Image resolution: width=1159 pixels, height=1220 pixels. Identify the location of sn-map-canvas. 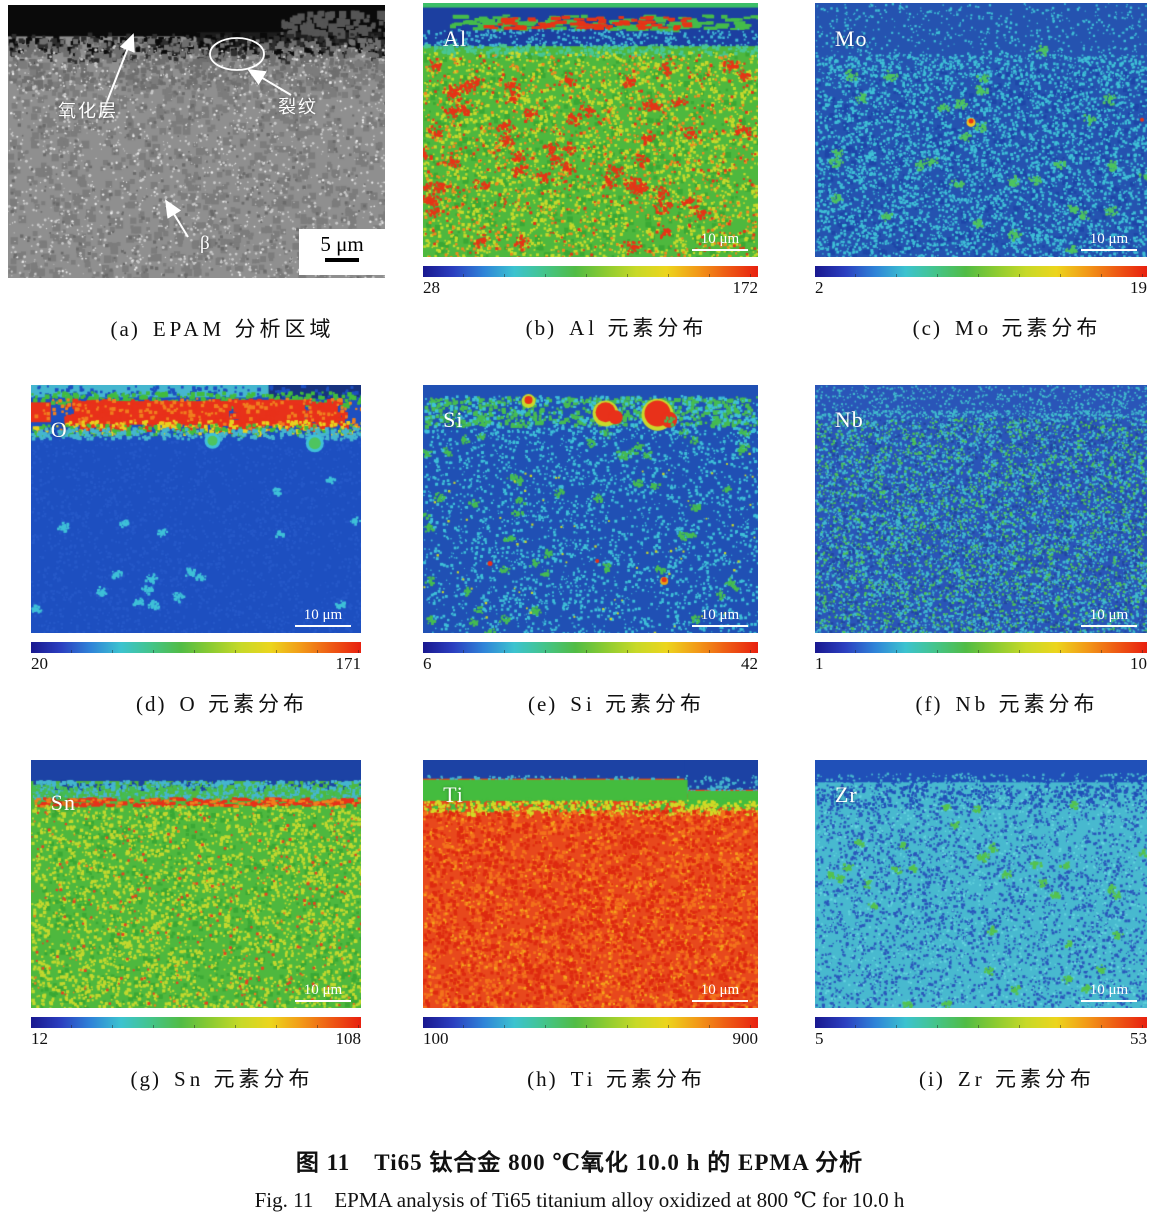
(196, 884).